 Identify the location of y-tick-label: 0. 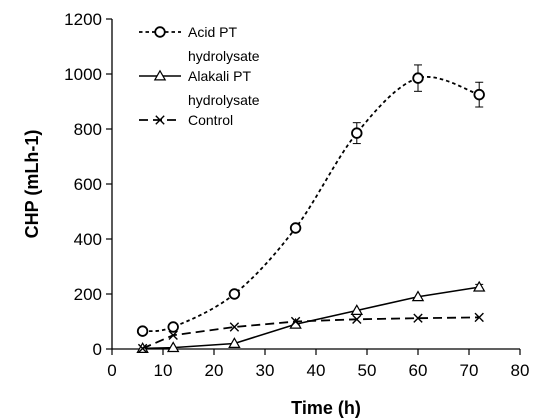
(97, 349).